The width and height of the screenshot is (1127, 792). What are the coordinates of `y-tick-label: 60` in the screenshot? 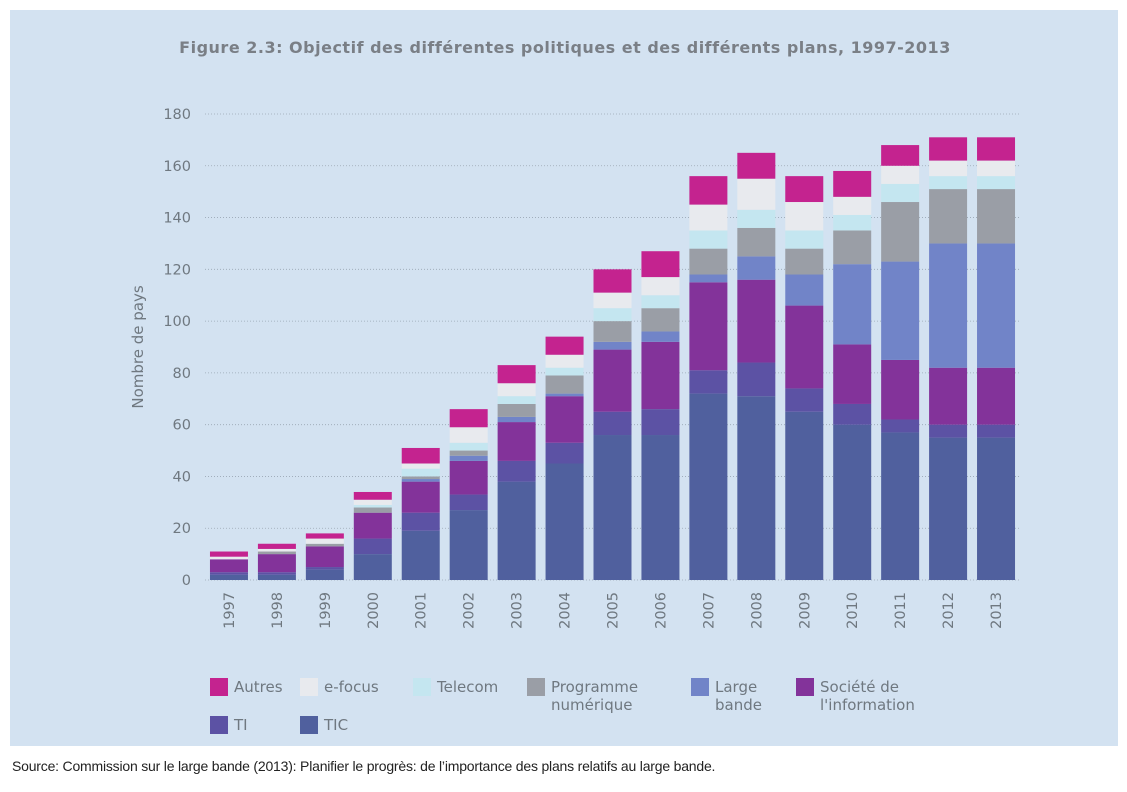 It's located at (182, 426).